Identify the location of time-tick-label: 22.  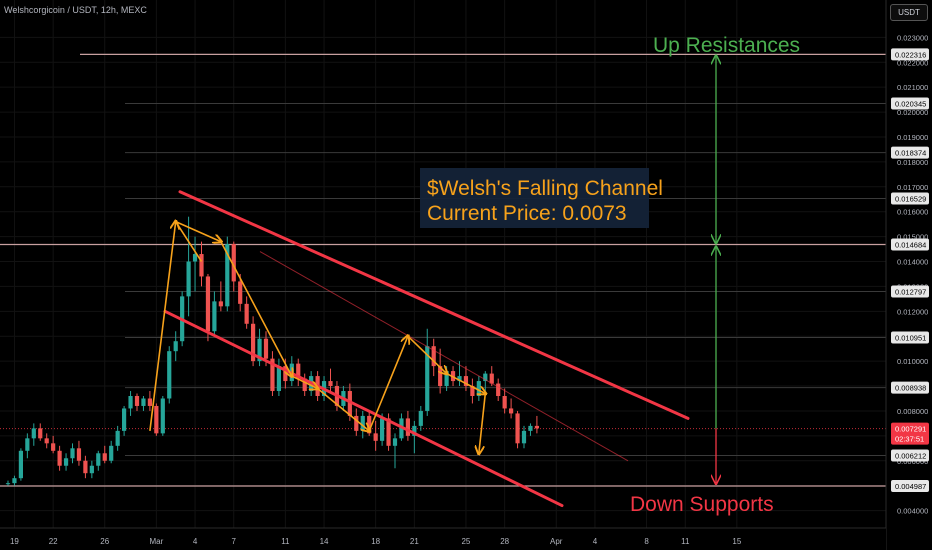
(53, 541).